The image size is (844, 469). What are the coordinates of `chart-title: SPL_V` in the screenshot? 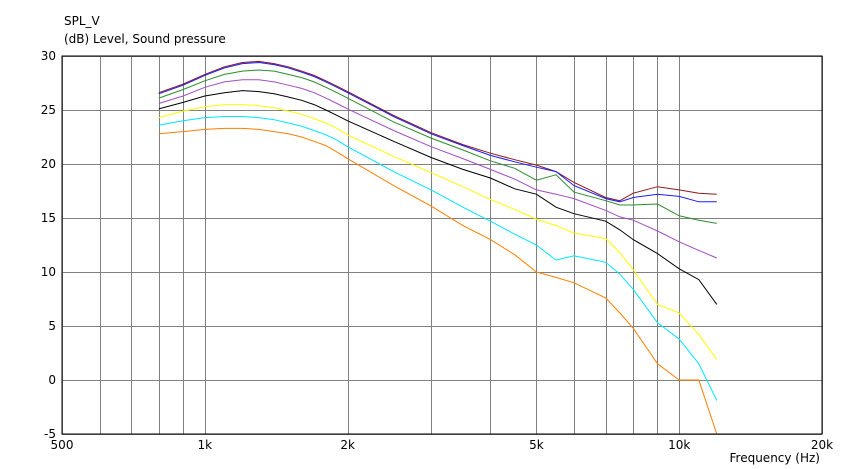 It's located at (82, 21).